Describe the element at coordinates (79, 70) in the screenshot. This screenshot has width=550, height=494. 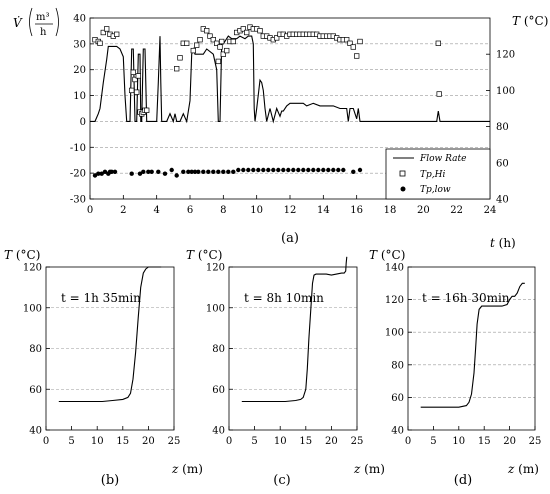
I see `left-tick-label: 20` at that location.